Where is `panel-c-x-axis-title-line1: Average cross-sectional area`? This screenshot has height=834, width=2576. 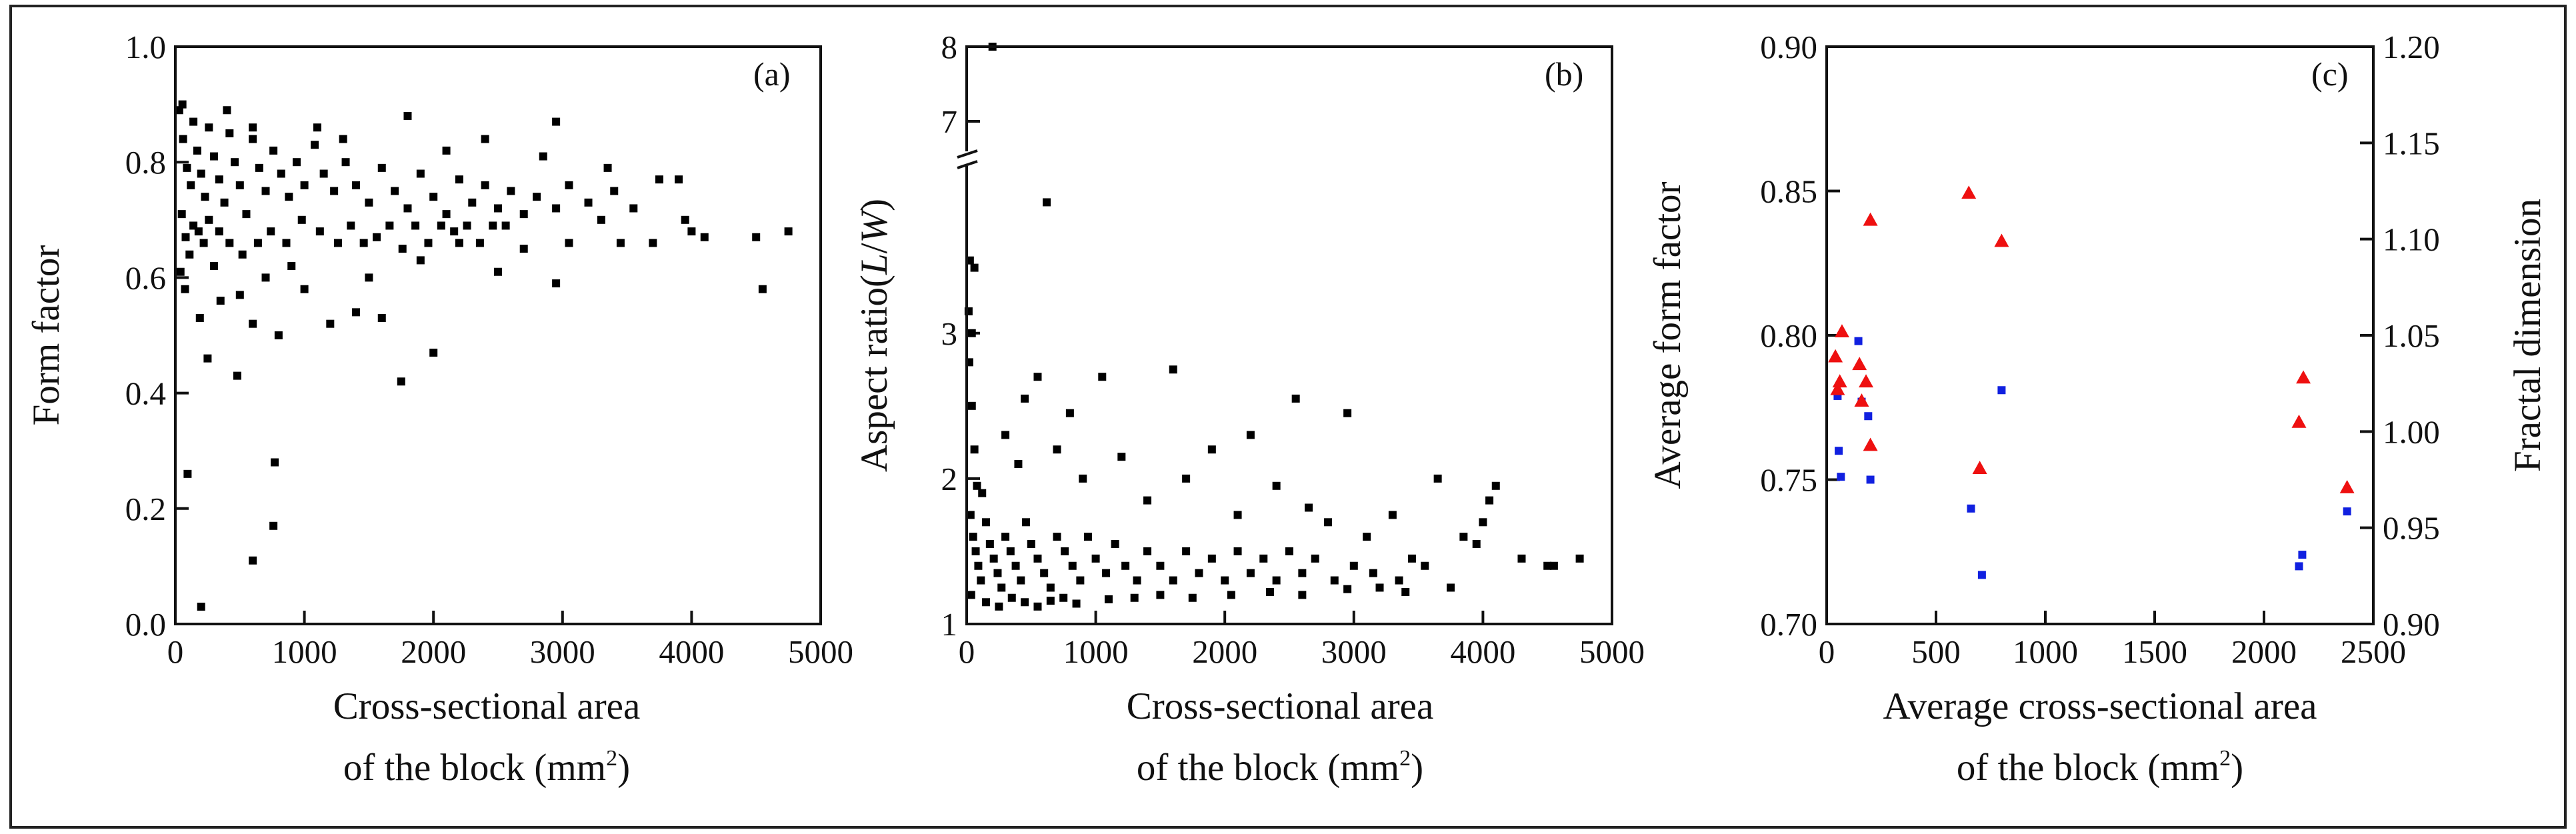
panel-c-x-axis-title-line1: Average cross-sectional area is located at coordinates (2100, 706).